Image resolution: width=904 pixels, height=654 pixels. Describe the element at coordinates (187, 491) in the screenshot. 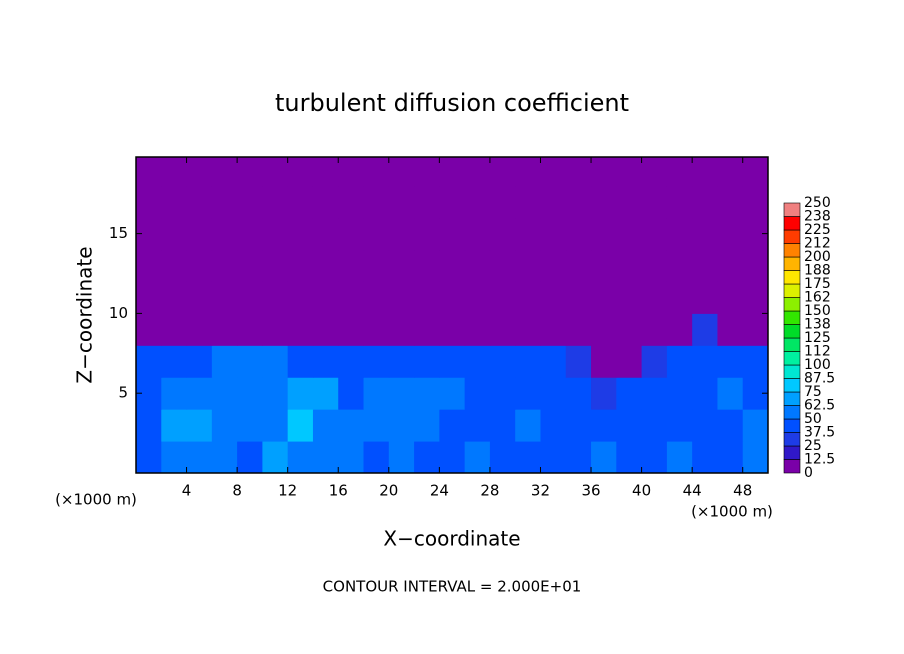

I see `x-tick-label: 4` at that location.